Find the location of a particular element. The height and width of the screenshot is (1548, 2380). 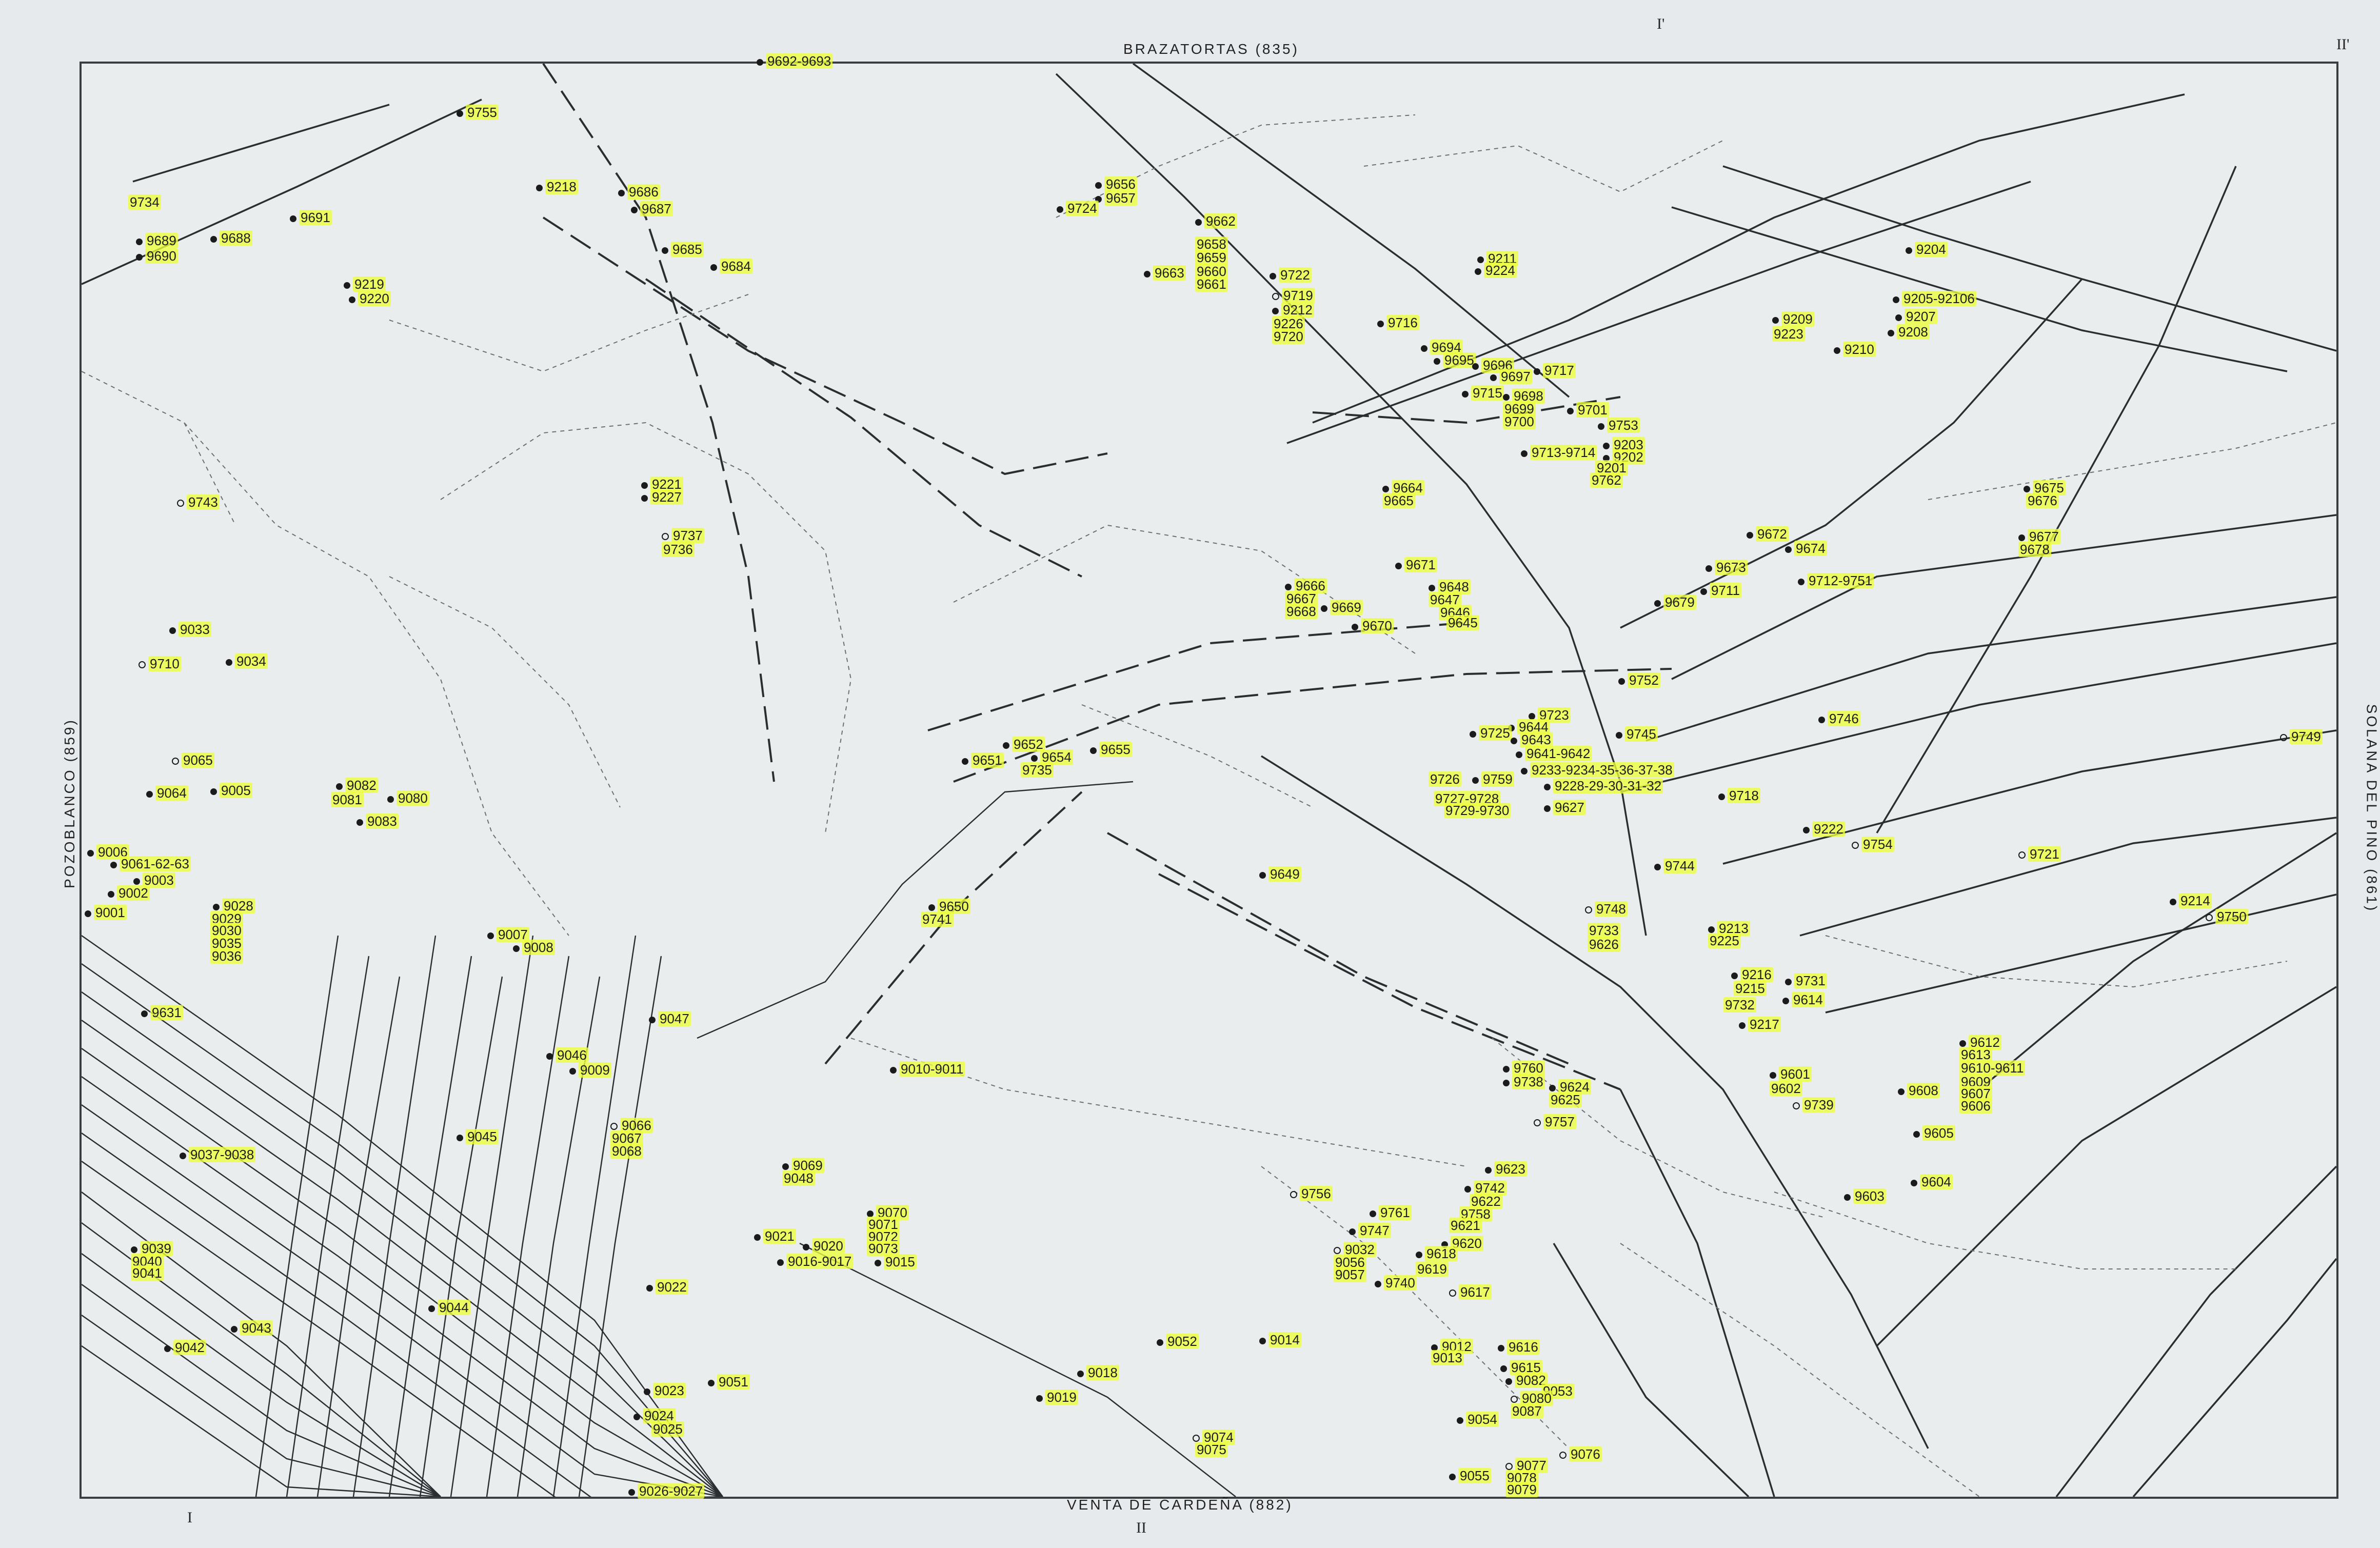

sample-site-number: 9222 is located at coordinates (1829, 829).